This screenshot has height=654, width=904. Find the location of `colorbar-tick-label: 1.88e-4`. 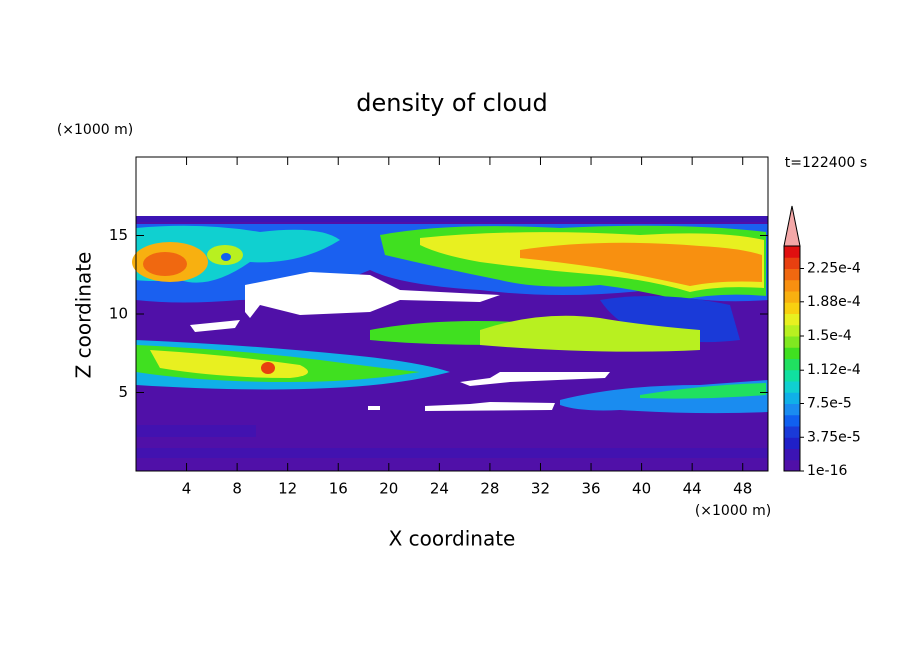

colorbar-tick-label: 1.88e-4 is located at coordinates (834, 302).